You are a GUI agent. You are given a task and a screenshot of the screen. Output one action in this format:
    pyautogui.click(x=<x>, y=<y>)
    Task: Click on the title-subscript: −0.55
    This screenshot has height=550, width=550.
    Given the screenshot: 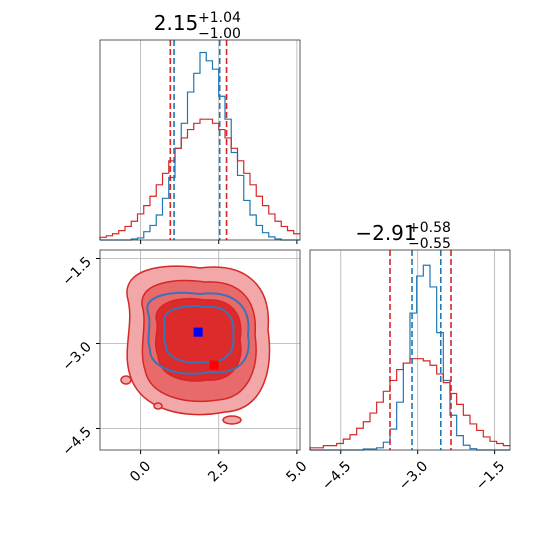 What is the action you would take?
    pyautogui.click(x=429, y=244)
    